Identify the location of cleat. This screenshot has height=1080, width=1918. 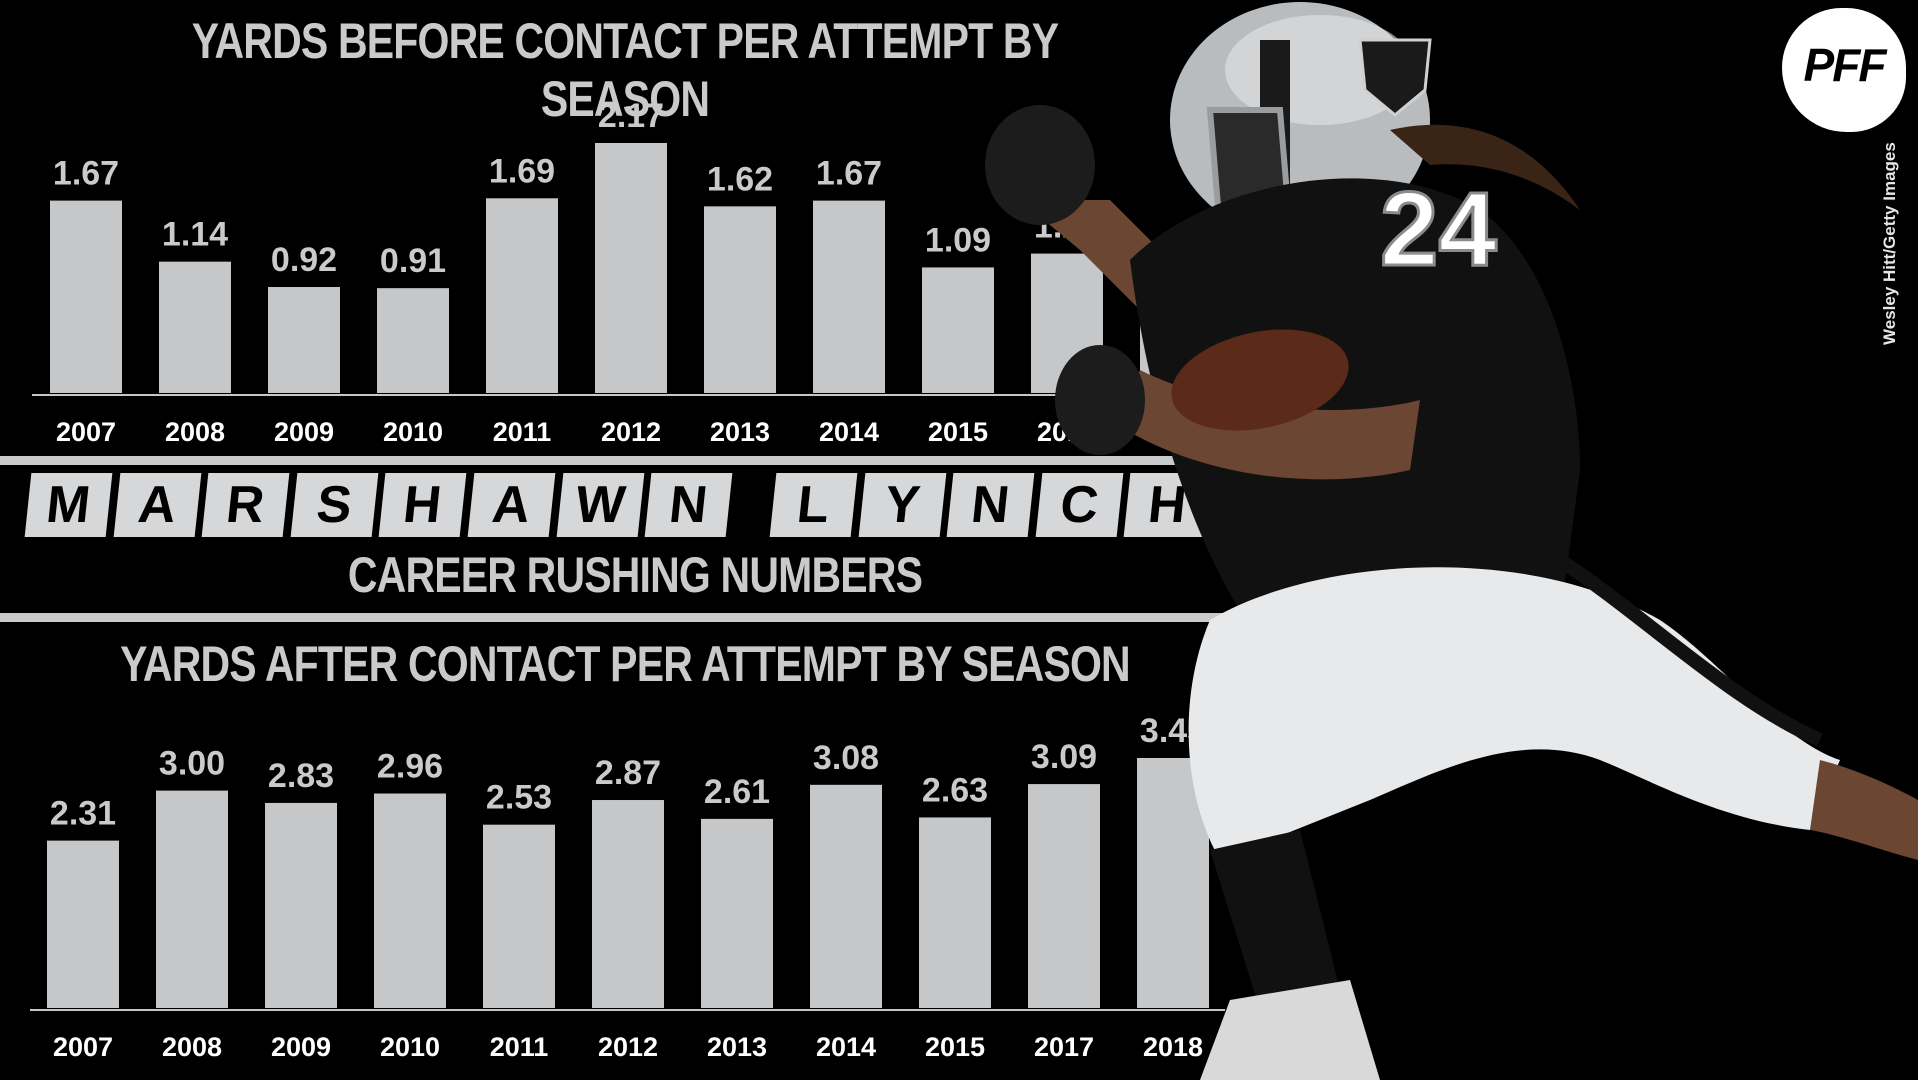
(1290, 1030).